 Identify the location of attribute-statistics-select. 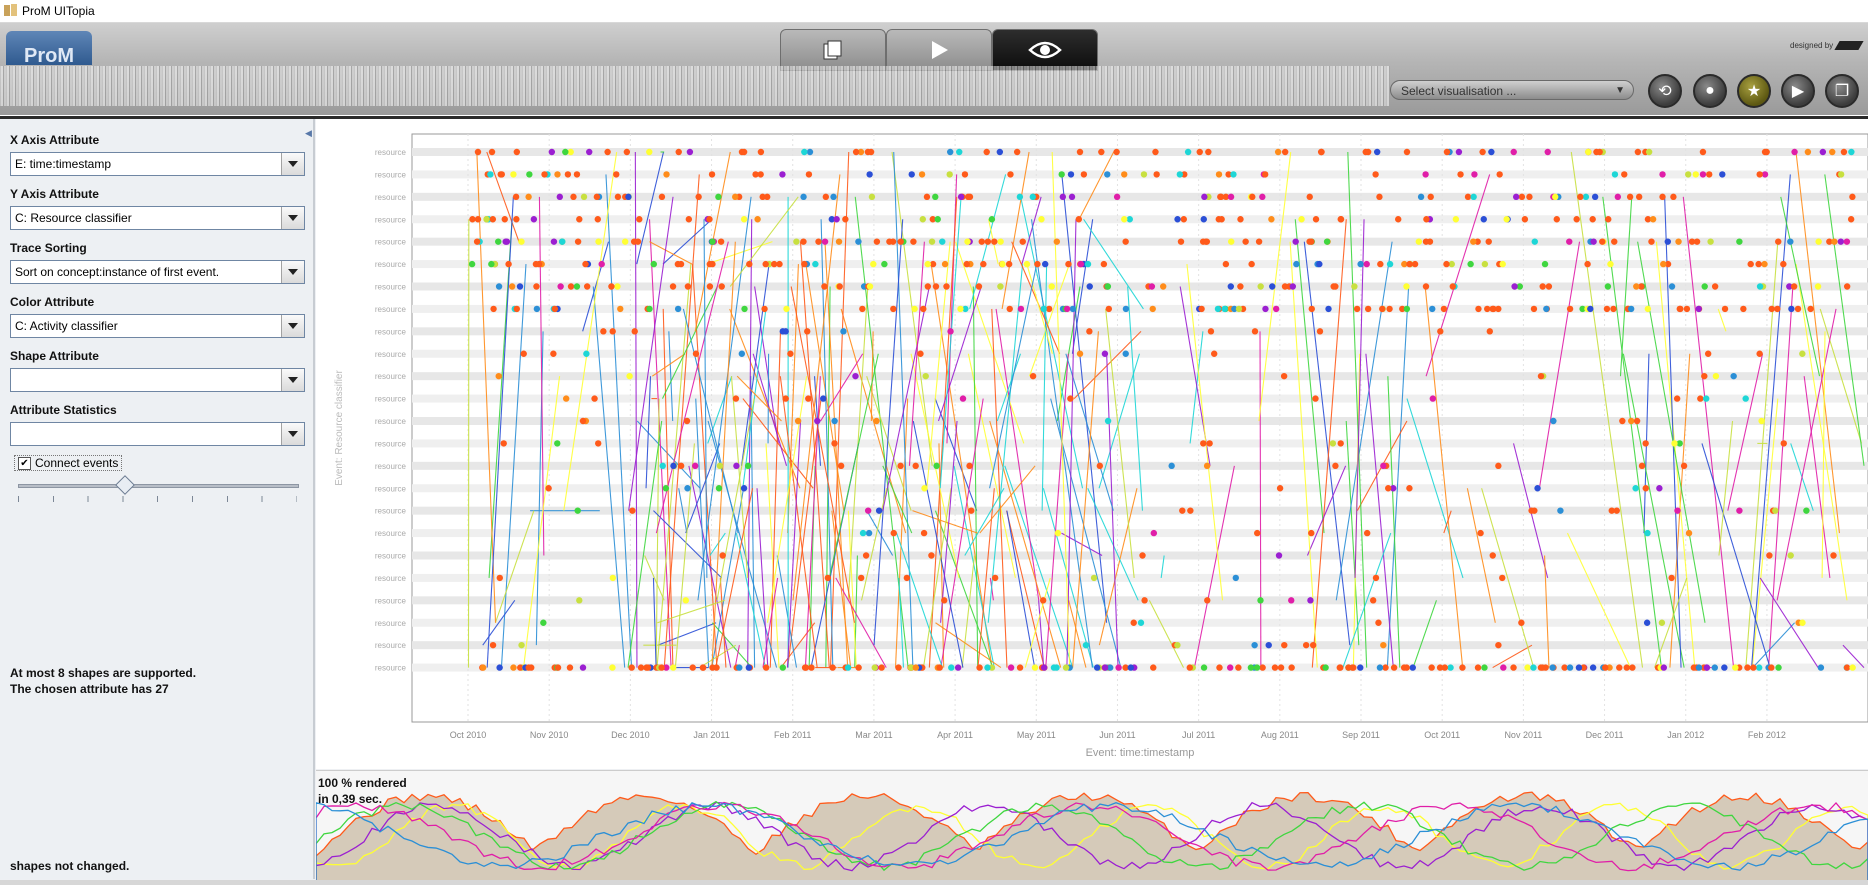
(157, 434).